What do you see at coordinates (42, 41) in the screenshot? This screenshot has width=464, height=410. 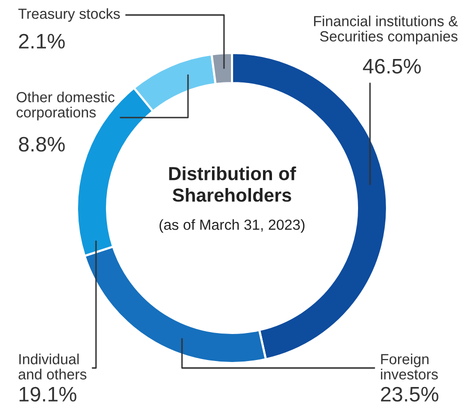 I see `data-label: 2.1%` at bounding box center [42, 41].